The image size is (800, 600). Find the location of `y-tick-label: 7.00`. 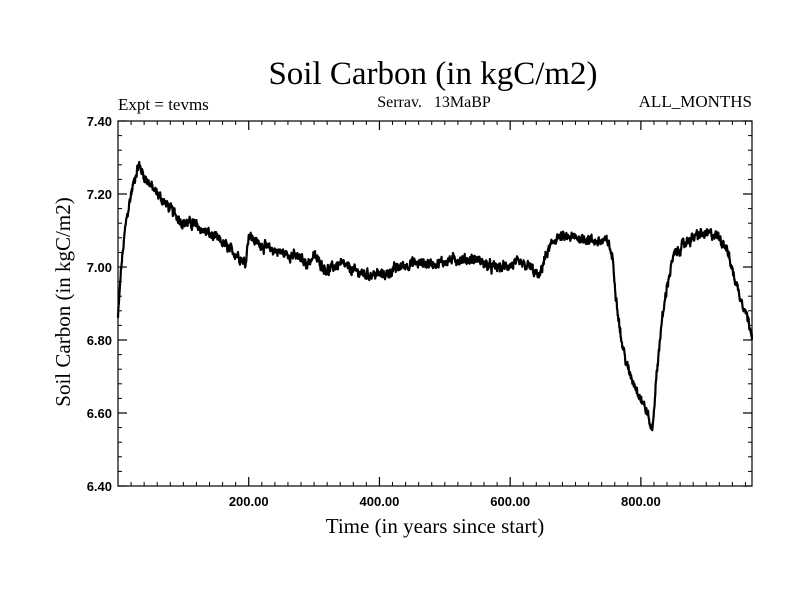

y-tick-label: 7.00 is located at coordinates (99, 267).